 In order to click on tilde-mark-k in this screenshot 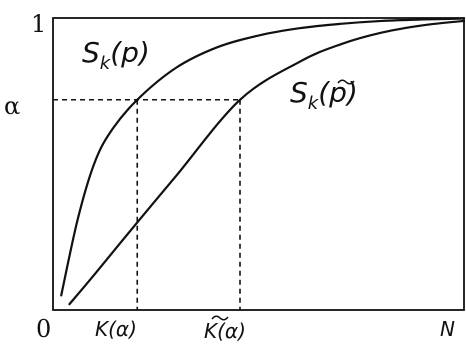, I will do `click(220, 318)`.